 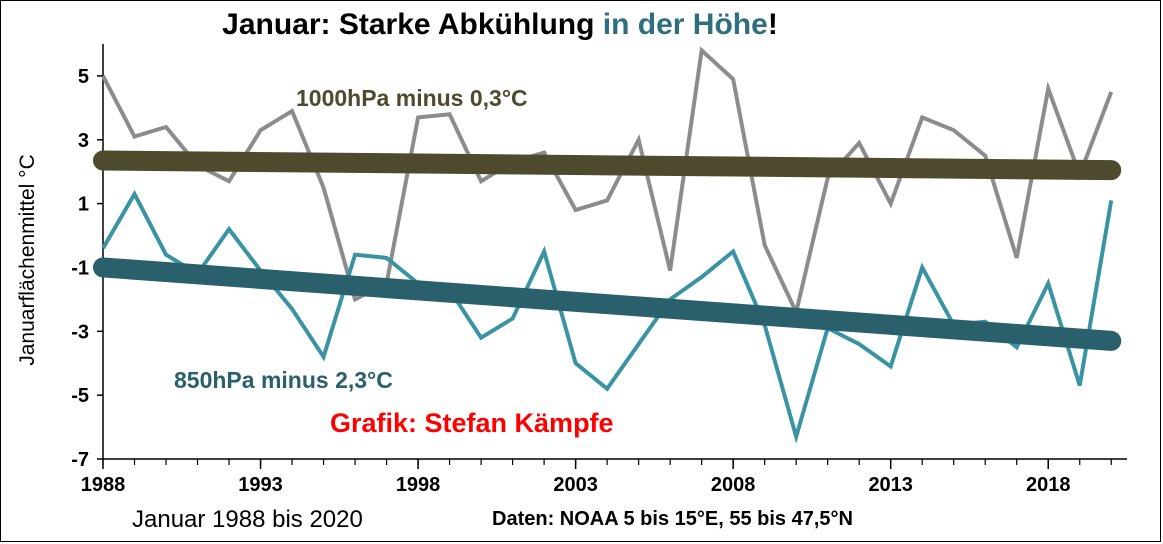 What do you see at coordinates (80, 268) in the screenshot?
I see `y-tick-label: -1` at bounding box center [80, 268].